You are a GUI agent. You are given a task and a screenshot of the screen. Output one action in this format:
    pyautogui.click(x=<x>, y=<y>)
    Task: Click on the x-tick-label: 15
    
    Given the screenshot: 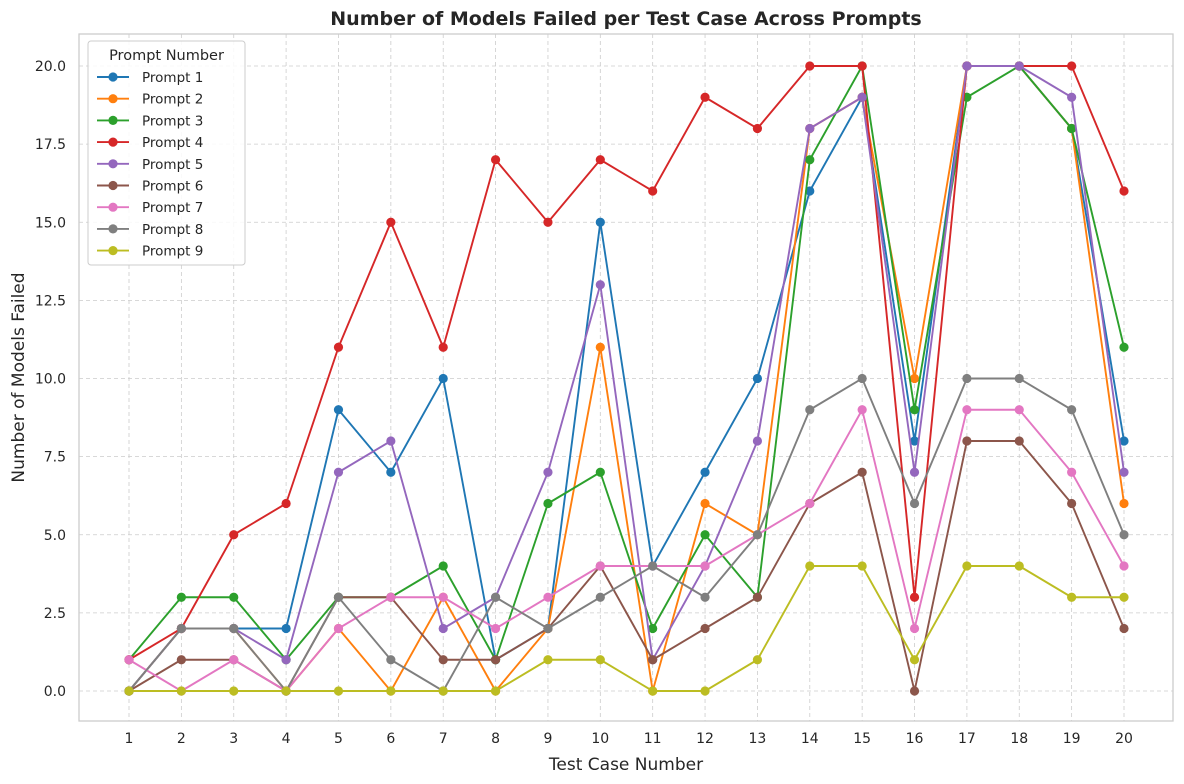 What is the action you would take?
    pyautogui.click(x=862, y=739)
    